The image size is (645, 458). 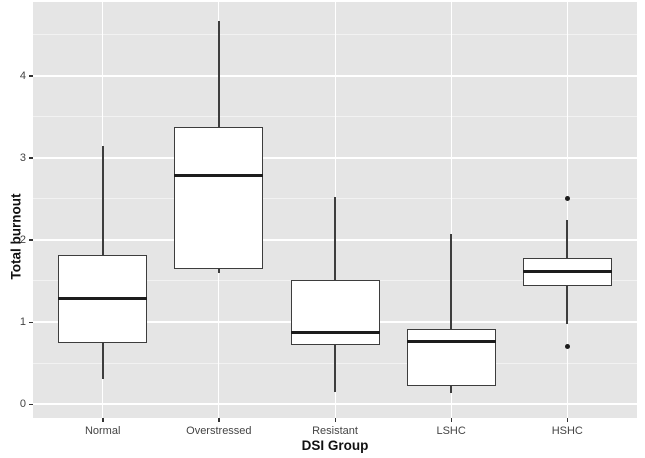 I want to click on x-tick-label-normal: Normal, so click(x=102, y=431).